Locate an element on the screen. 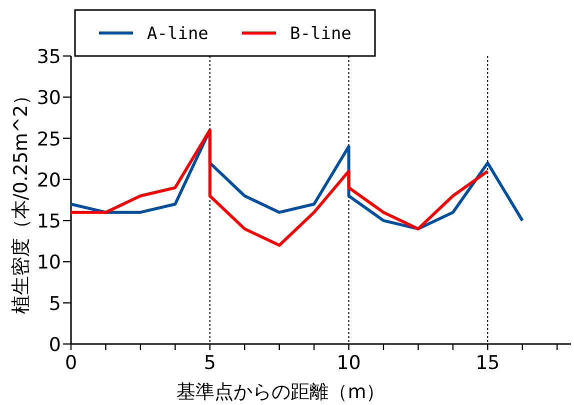 This screenshot has height=405, width=574. y-tick-label: 35 is located at coordinates (48, 57).